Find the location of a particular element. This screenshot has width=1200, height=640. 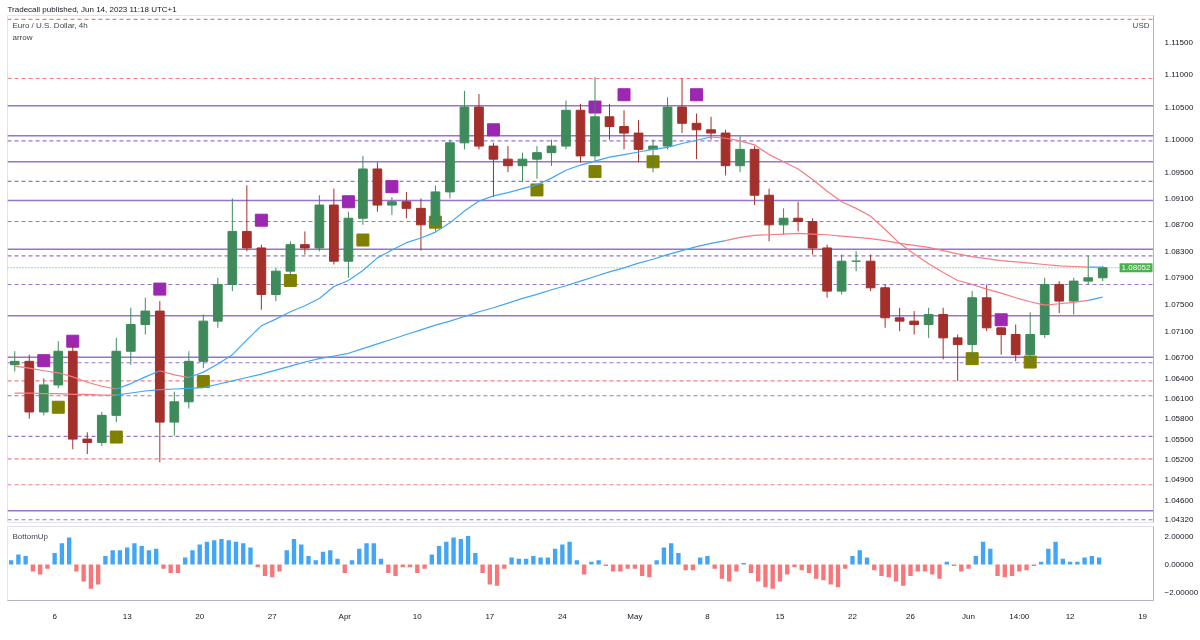

x-tick-label: 6 is located at coordinates (55, 616).